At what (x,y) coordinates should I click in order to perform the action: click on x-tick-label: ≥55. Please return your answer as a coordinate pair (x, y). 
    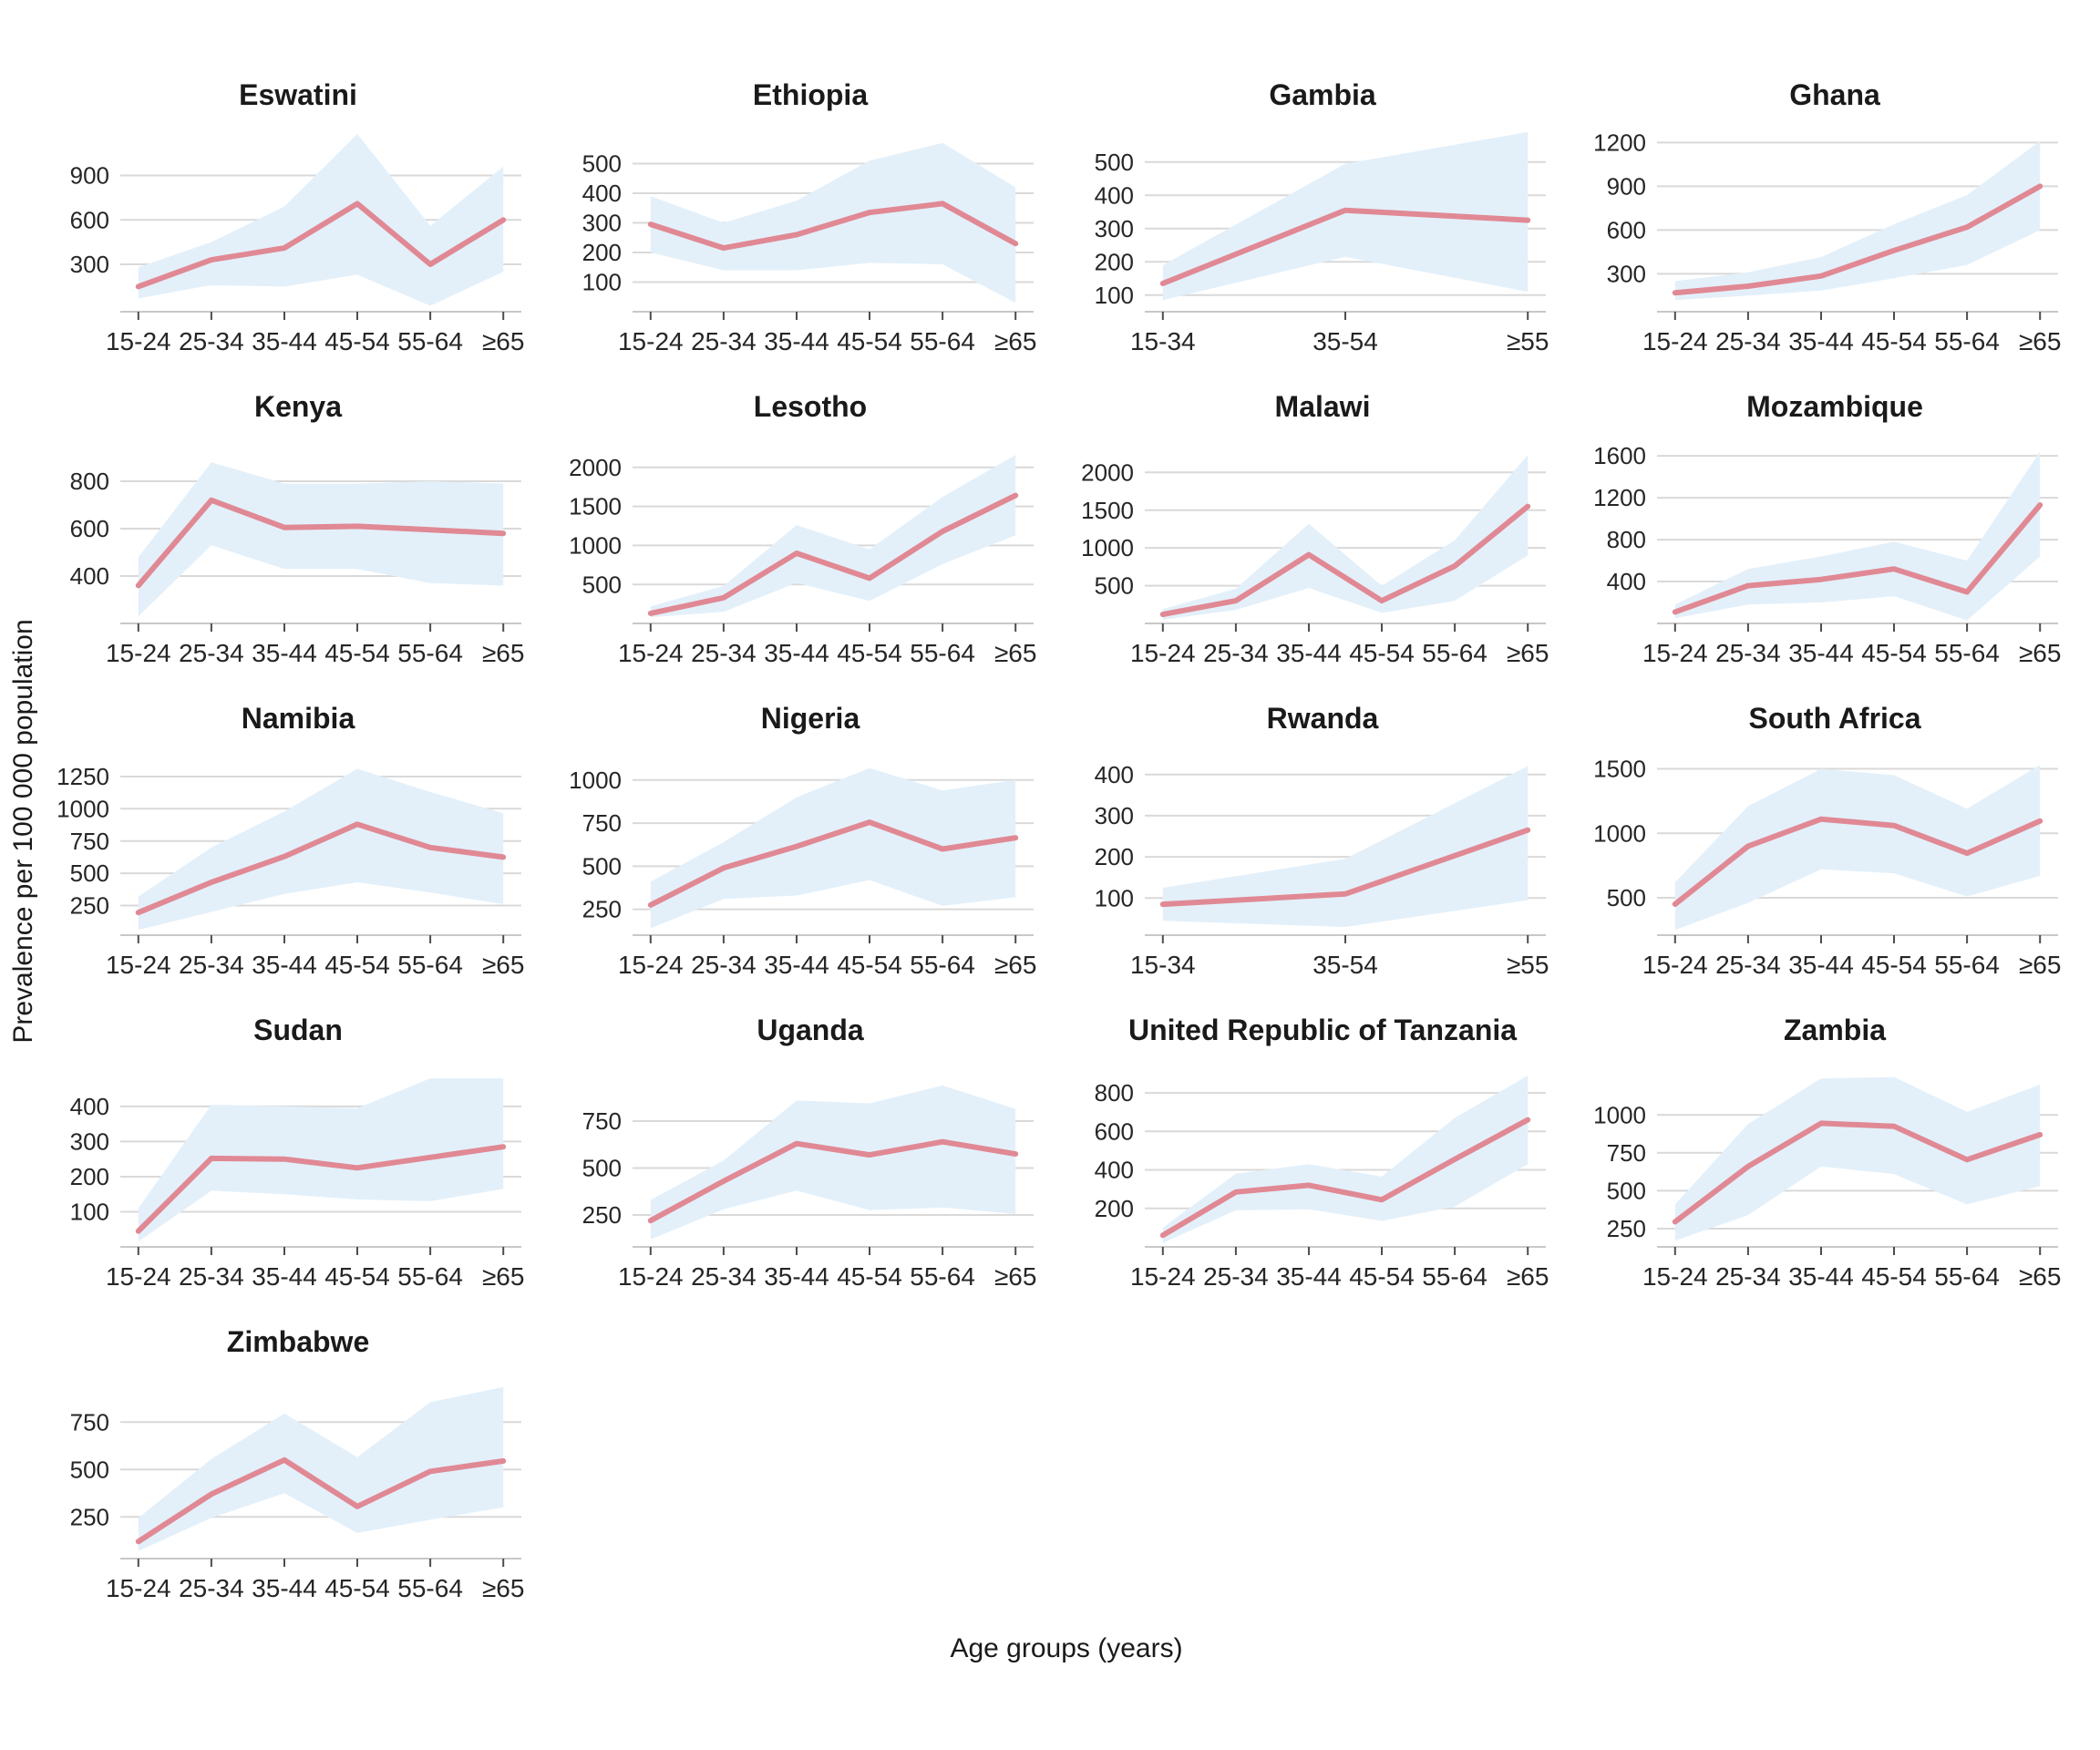
    Looking at the image, I should click on (1528, 965).